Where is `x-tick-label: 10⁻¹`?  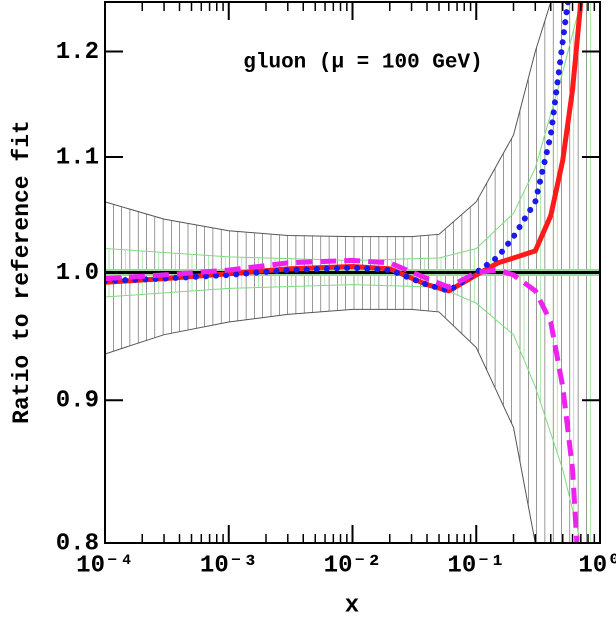
x-tick-label: 10⁻¹ is located at coordinates (476, 565).